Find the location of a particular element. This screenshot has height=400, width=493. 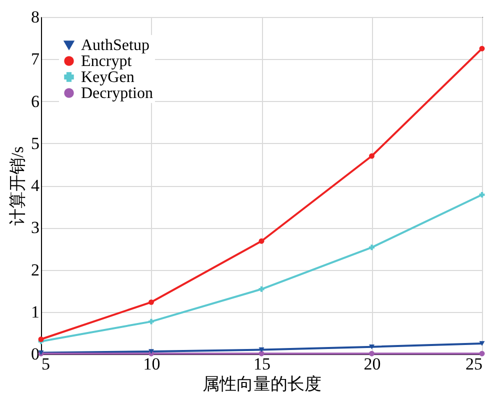

y-tick-label: 2 is located at coordinates (35, 270).